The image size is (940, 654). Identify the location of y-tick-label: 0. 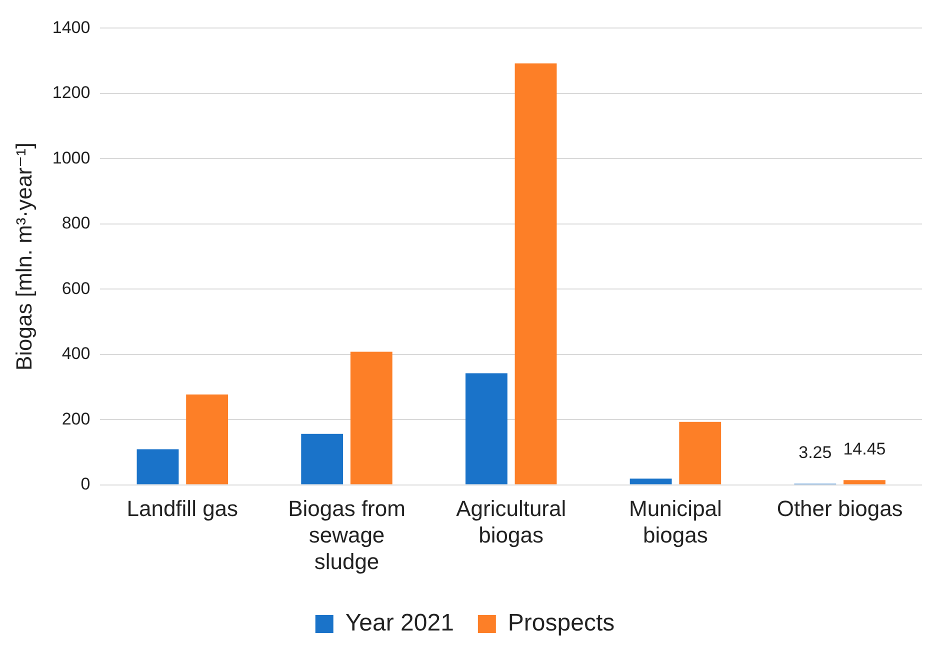
(85, 484).